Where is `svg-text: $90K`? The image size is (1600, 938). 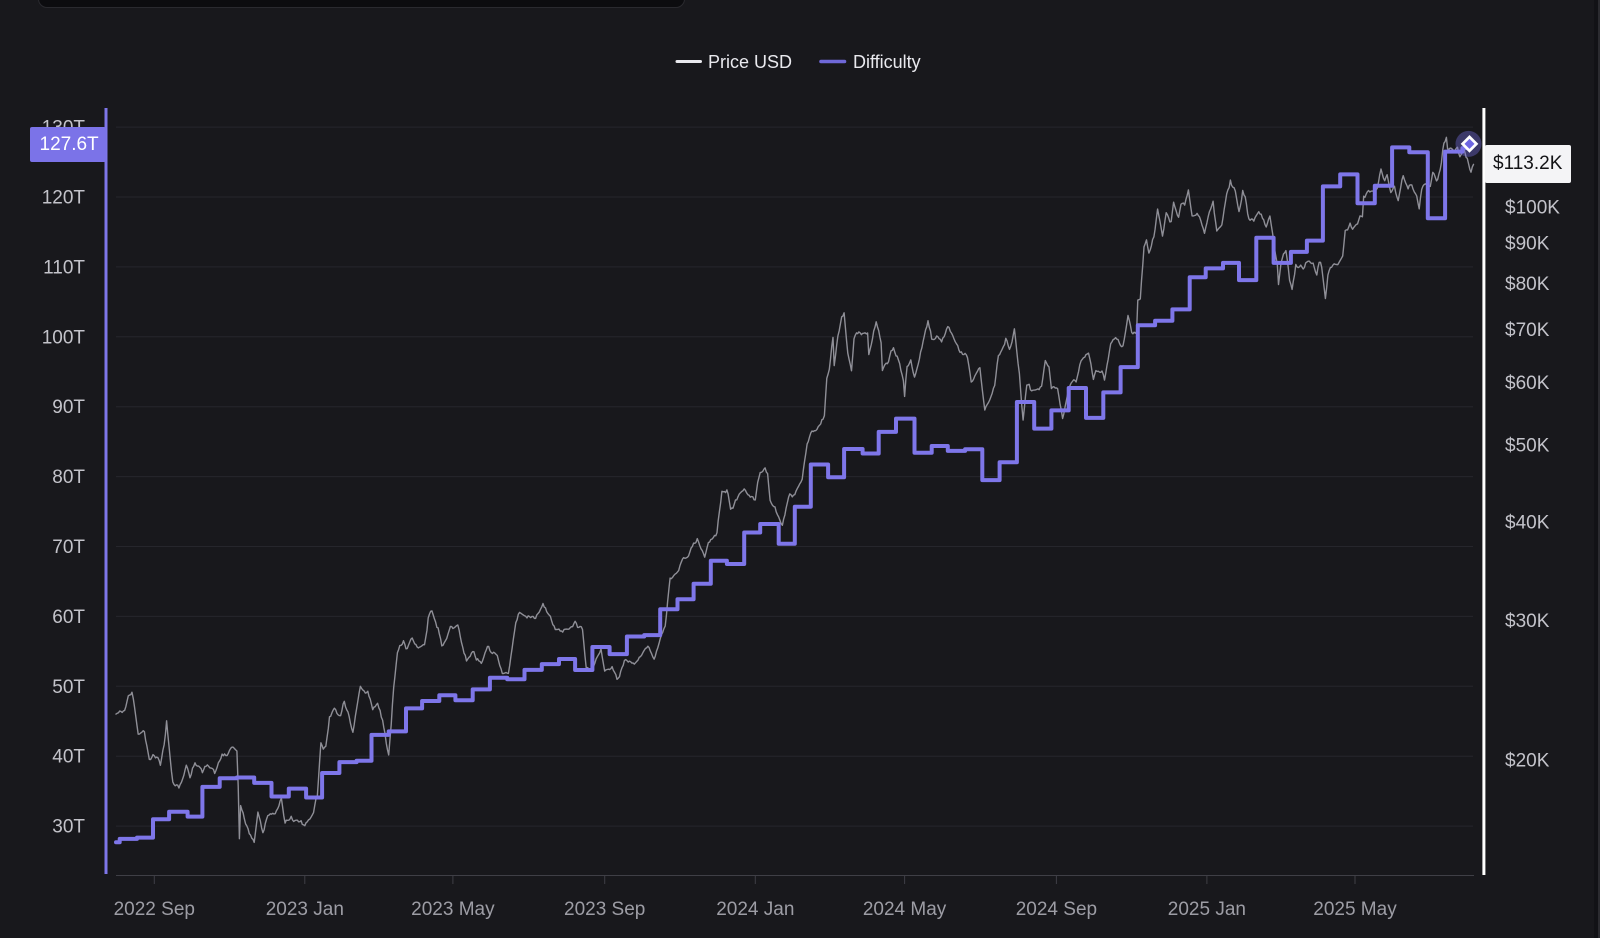
svg-text: $90K is located at coordinates (1527, 244).